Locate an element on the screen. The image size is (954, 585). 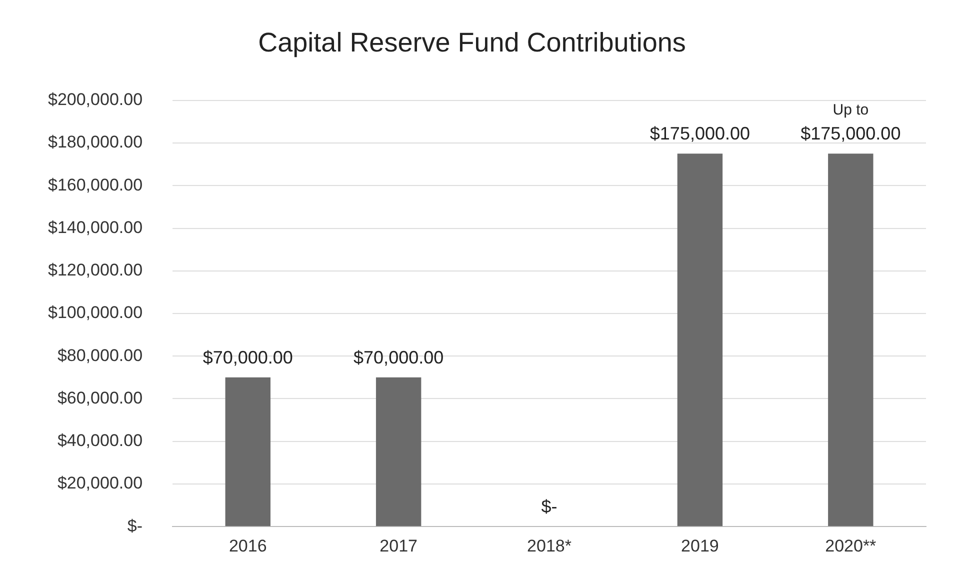
x-tick-label: 2020** is located at coordinates (851, 546).